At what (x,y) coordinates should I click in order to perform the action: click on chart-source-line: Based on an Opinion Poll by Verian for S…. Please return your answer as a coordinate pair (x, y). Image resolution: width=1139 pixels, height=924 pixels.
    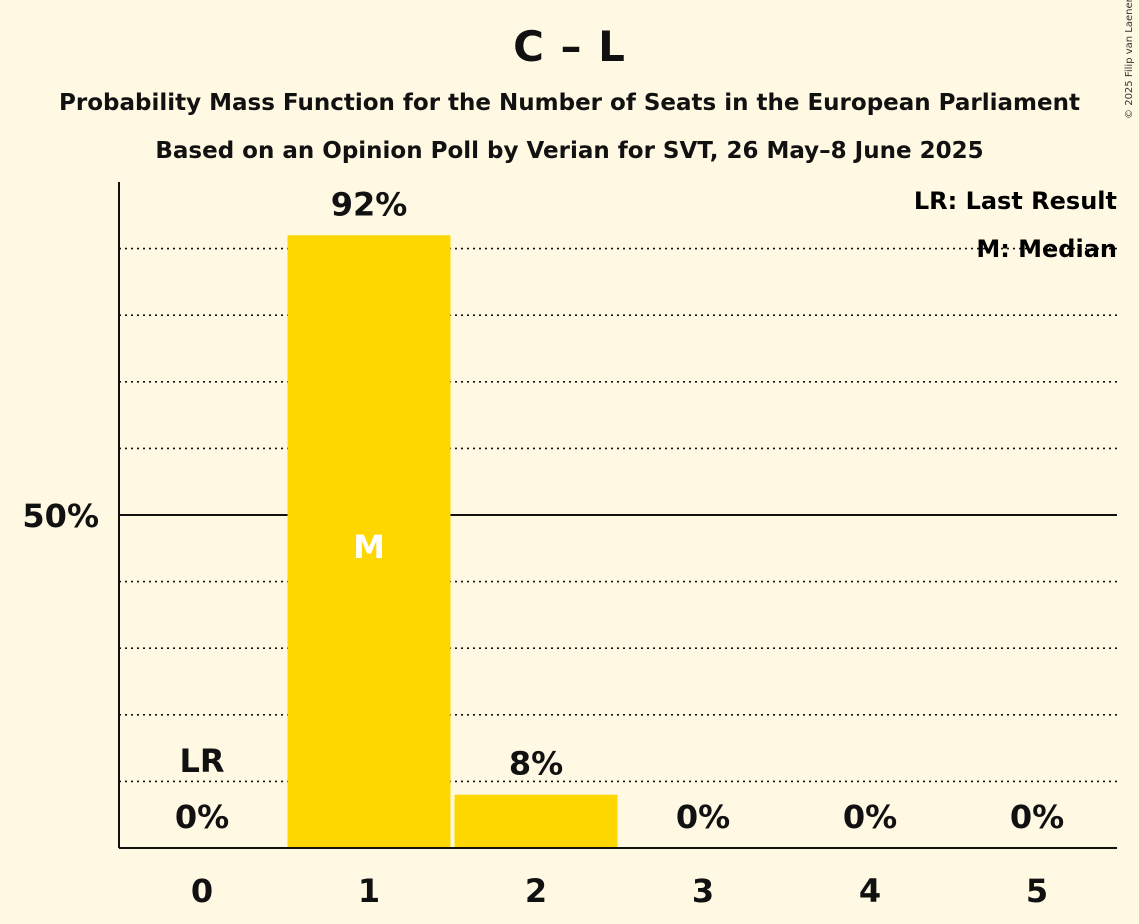
    Looking at the image, I should click on (569, 151).